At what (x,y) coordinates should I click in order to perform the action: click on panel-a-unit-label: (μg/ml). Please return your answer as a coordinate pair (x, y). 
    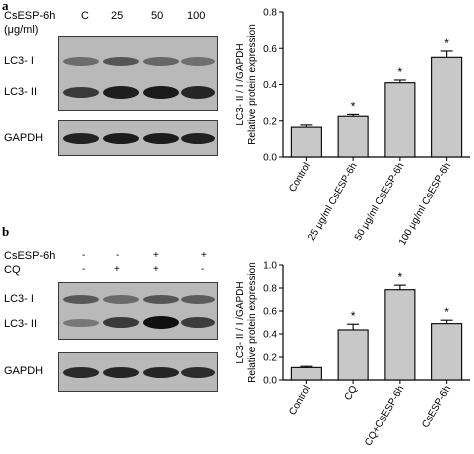
    Looking at the image, I should click on (21, 30).